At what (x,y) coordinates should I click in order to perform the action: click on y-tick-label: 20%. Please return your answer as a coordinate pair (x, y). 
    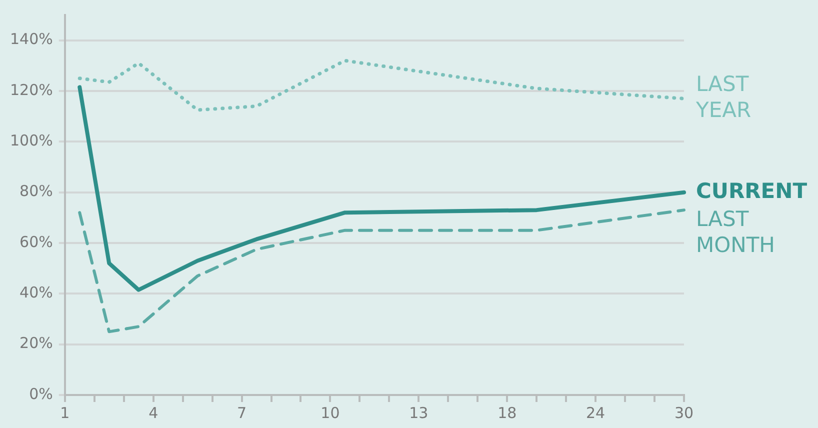
    Looking at the image, I should click on (36, 343).